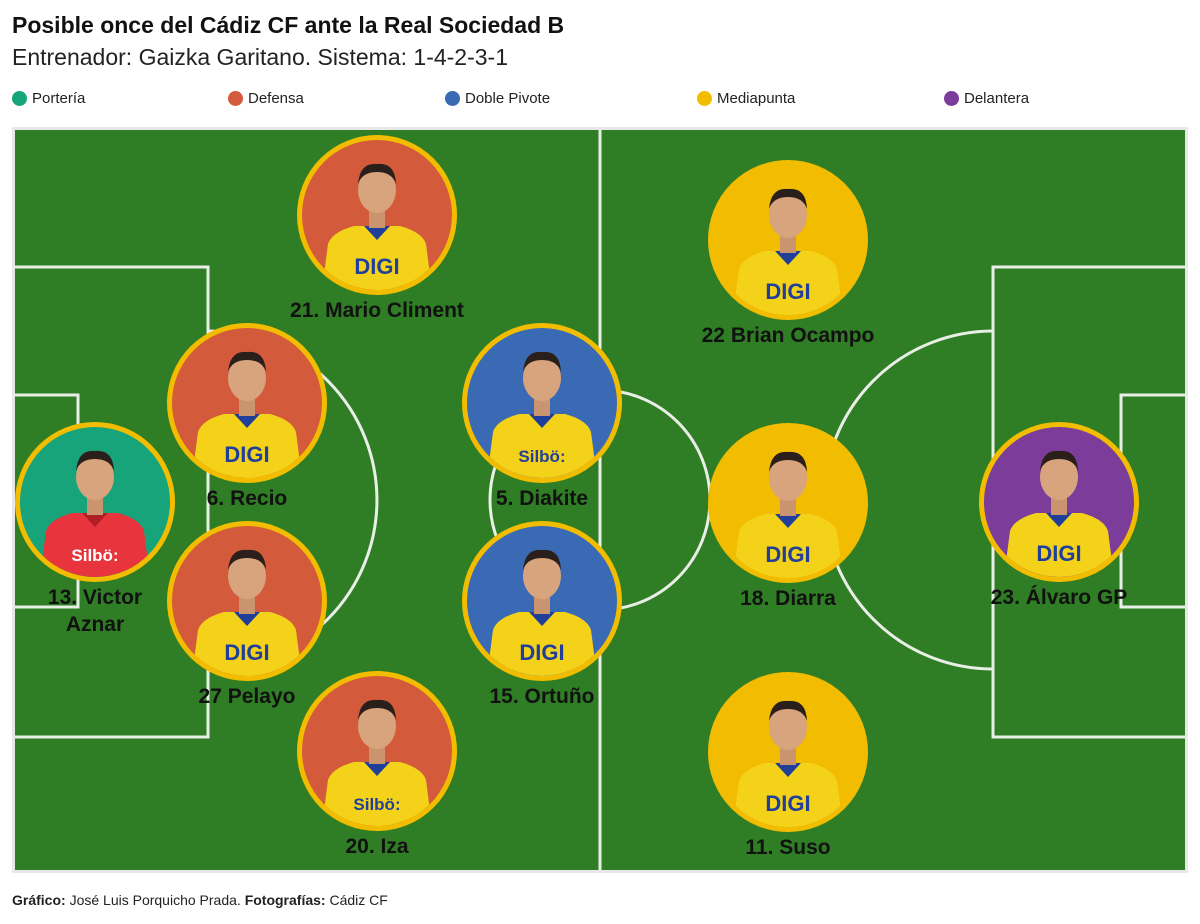 This screenshot has width=1200, height=924. What do you see at coordinates (704, 98) in the screenshot?
I see `legend-dot-mediapunta` at bounding box center [704, 98].